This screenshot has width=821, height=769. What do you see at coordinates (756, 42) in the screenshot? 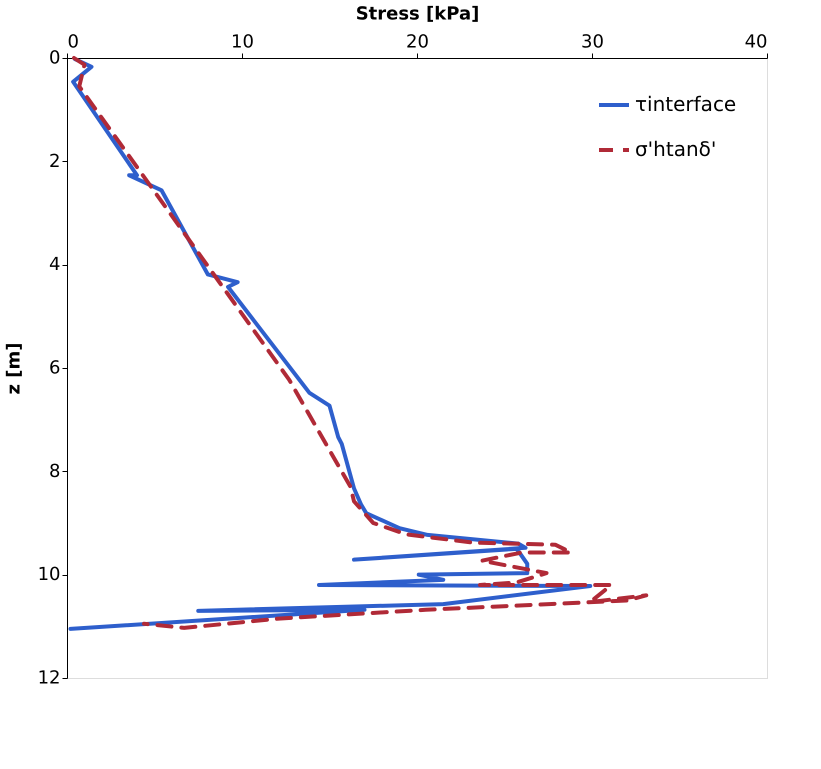
I see `x-tick-label: 40` at bounding box center [756, 42].